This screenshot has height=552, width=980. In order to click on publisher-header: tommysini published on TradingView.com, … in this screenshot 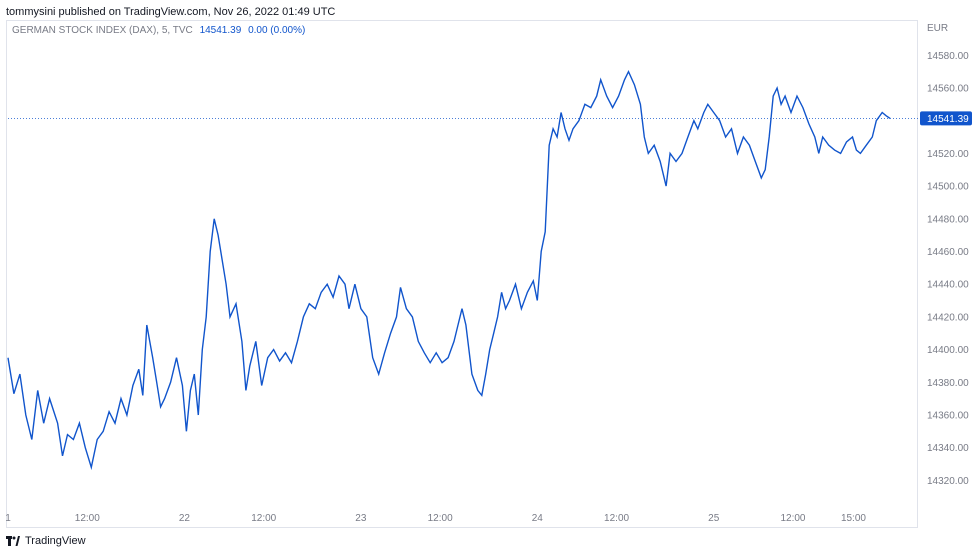, I will do `click(171, 12)`.